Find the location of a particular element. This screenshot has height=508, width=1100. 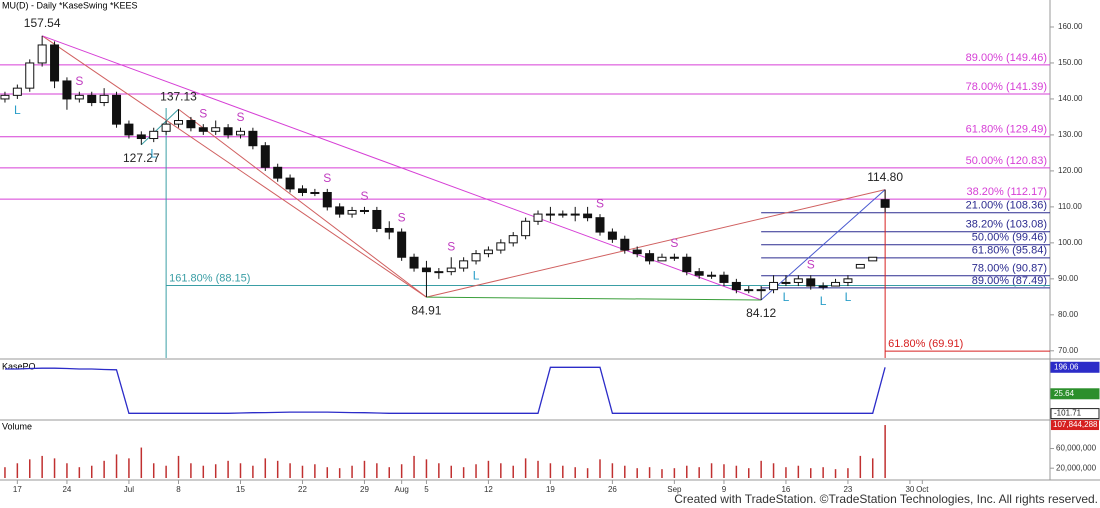

swing-label: 114.80 is located at coordinates (885, 177).